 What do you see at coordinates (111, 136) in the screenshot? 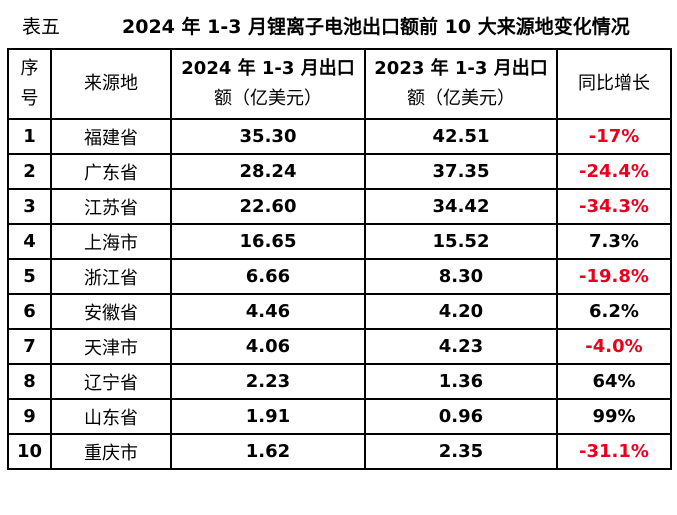
I see `row-source: 福建省` at bounding box center [111, 136].